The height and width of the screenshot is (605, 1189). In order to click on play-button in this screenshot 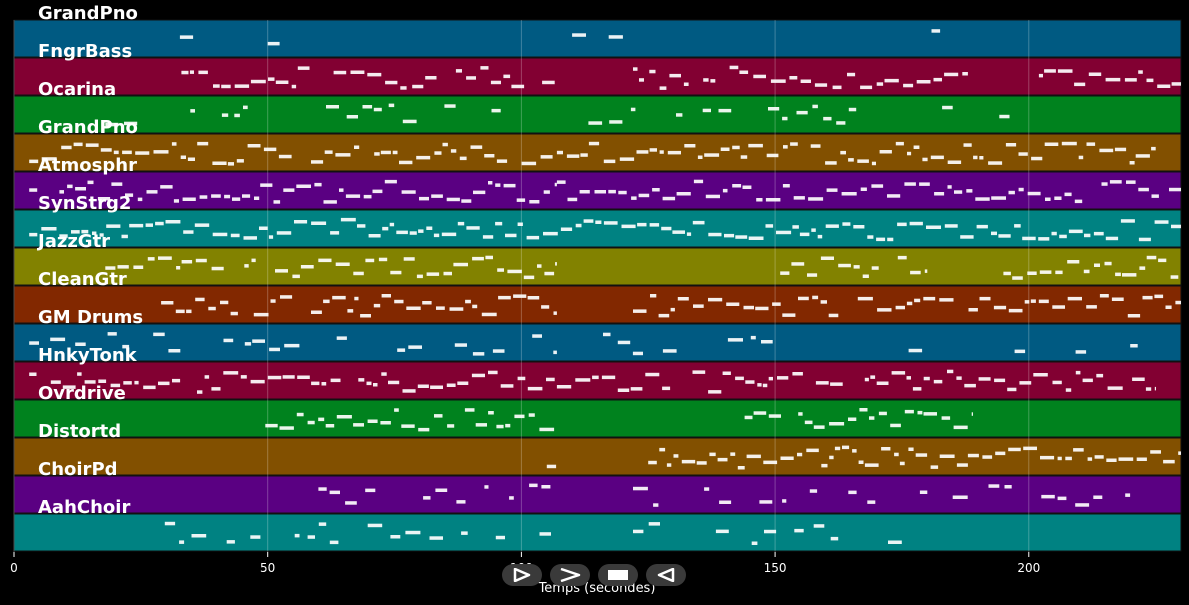, I will do `click(522, 575)`.